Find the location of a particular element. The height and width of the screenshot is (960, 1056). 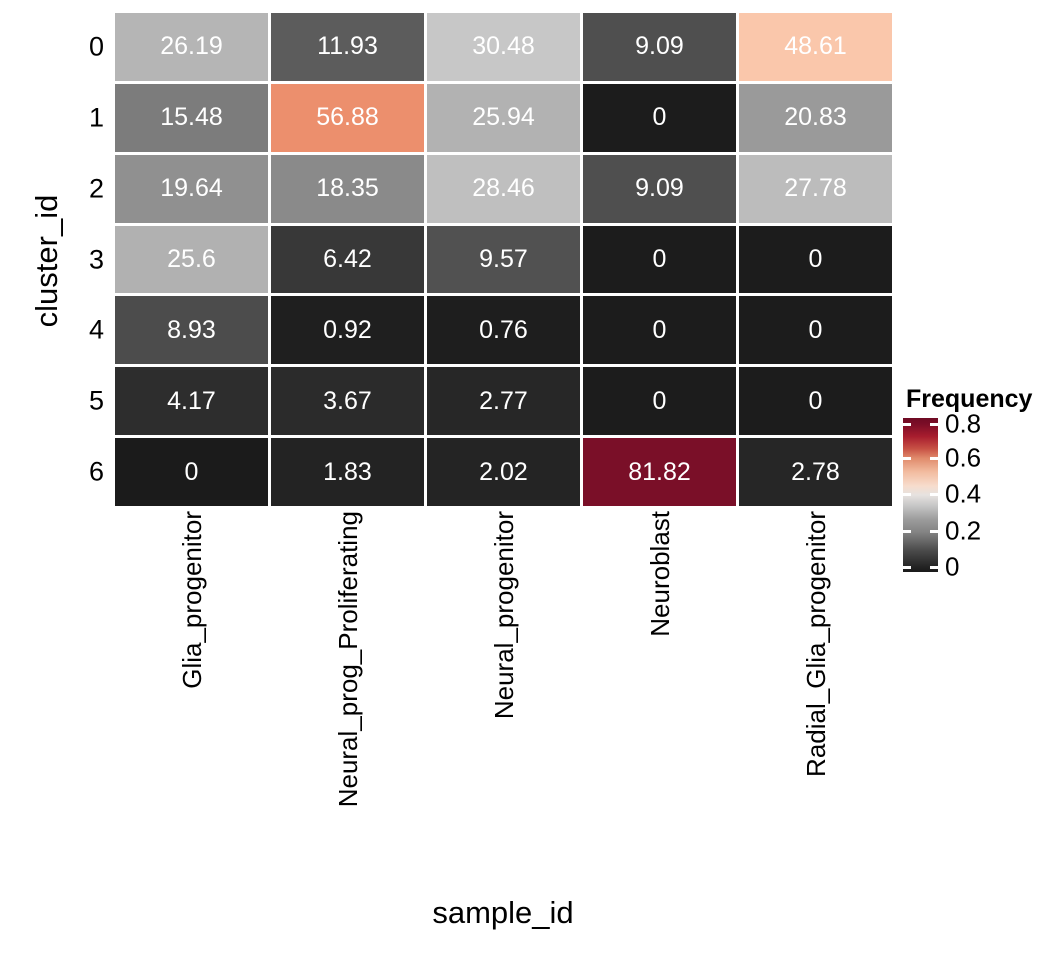

heatmap-cell-r3-c0: 25.6 is located at coordinates (191, 259).